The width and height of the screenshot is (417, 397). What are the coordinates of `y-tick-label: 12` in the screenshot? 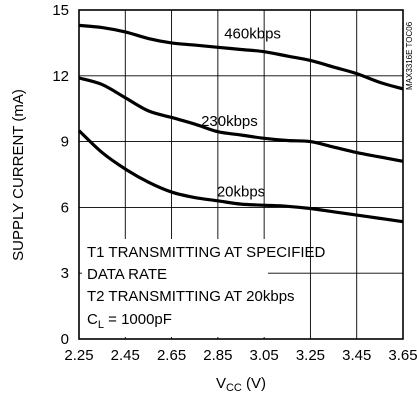 It's located at (60, 76).